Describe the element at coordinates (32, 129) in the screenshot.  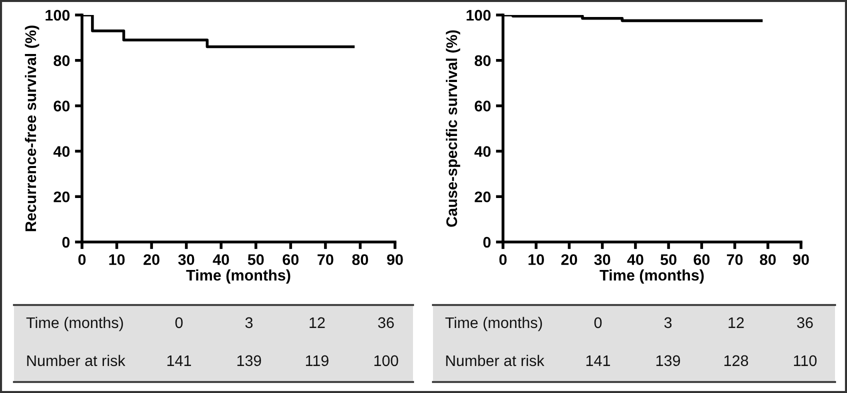
I see `y-axis-title: Recurrence-free survival (%)` at that location.